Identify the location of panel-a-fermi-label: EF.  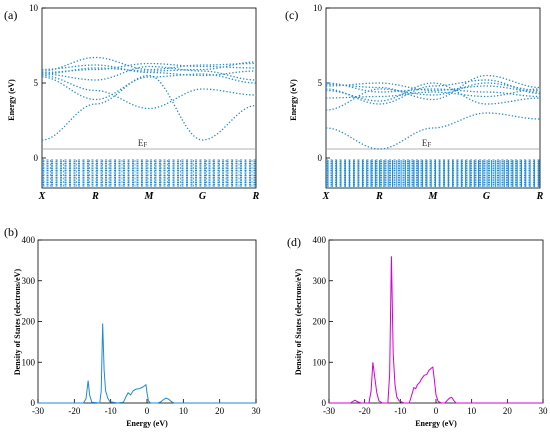
(143, 143).